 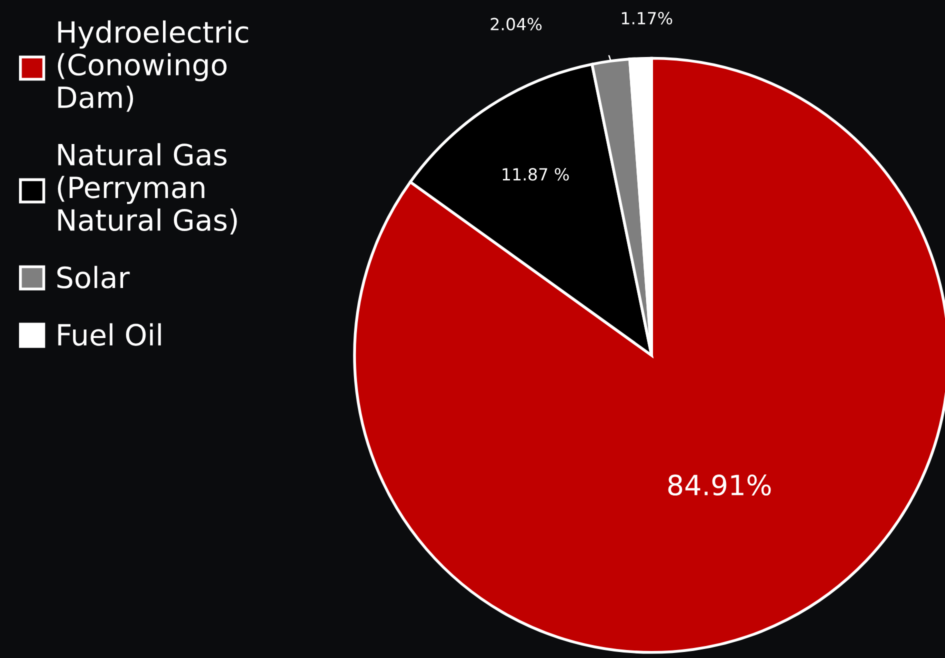 What do you see at coordinates (93, 277) in the screenshot?
I see `legend-label: Solar` at bounding box center [93, 277].